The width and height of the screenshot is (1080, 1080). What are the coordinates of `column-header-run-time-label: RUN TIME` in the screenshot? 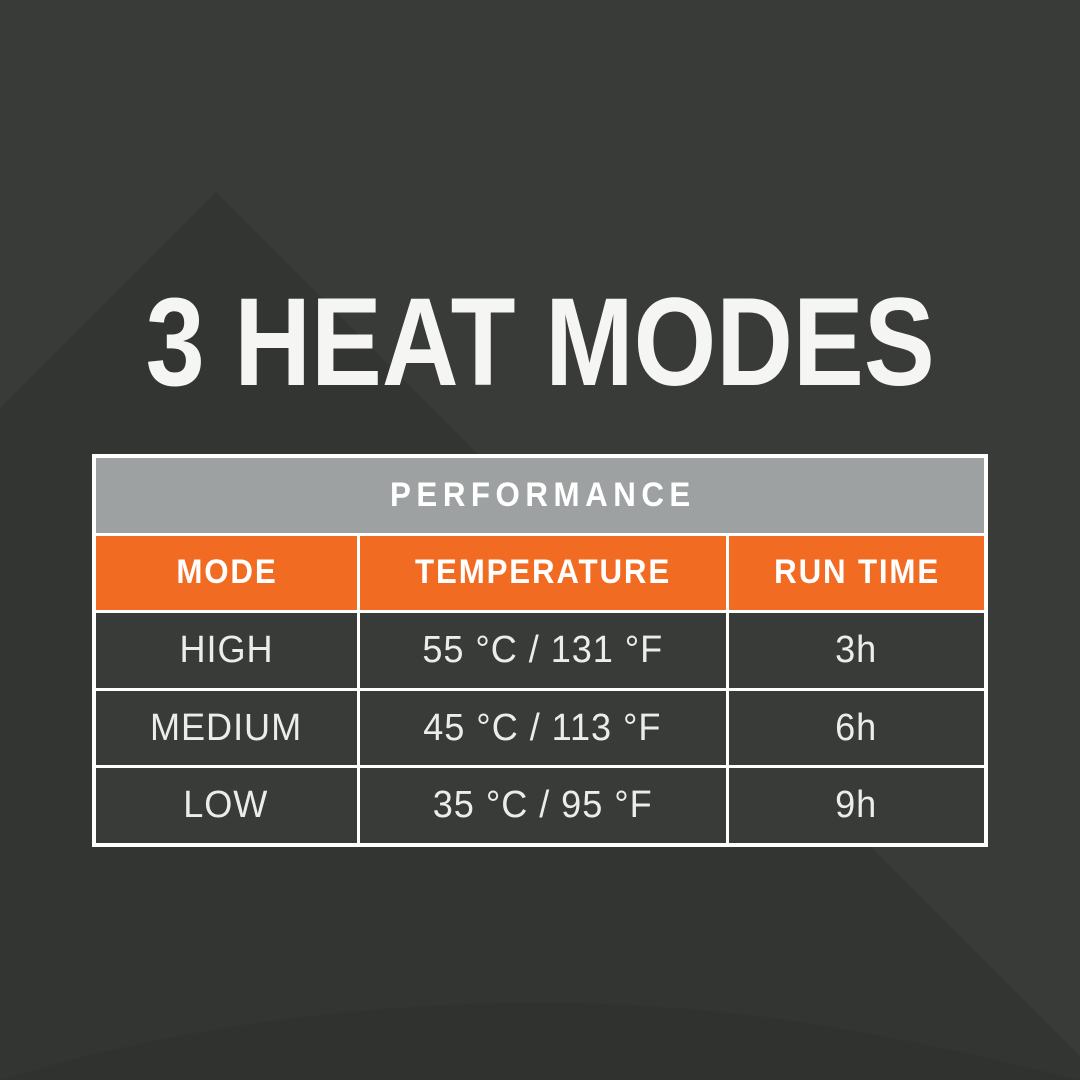 It's located at (857, 572).